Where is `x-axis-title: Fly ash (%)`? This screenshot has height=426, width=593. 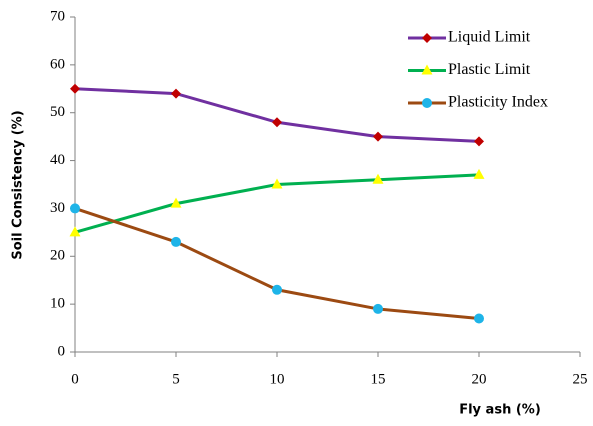
x-axis-title: Fly ash (%) is located at coordinates (500, 410).